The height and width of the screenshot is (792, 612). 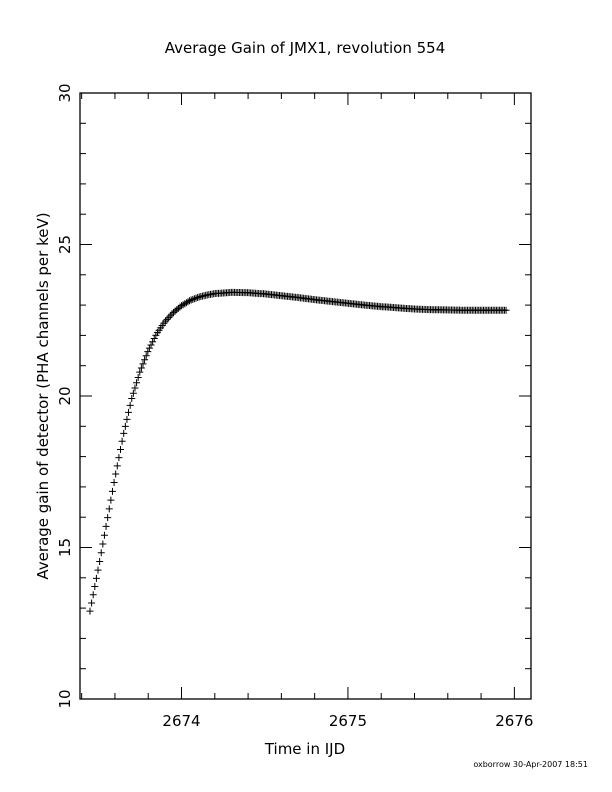 I want to click on y-tick-label: 25, so click(x=65, y=244).